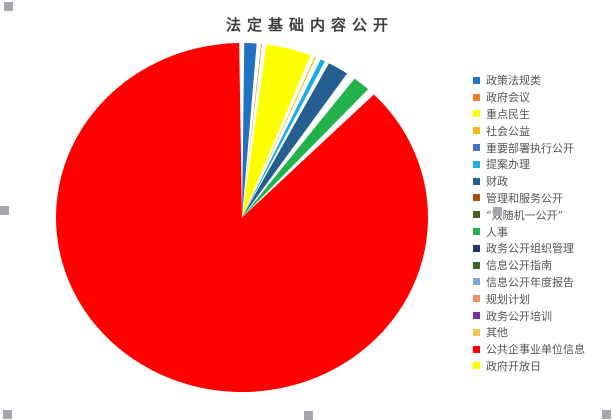 This screenshot has width=612, height=420. What do you see at coordinates (497, 232) in the screenshot?
I see `legend-label: 人事` at bounding box center [497, 232].